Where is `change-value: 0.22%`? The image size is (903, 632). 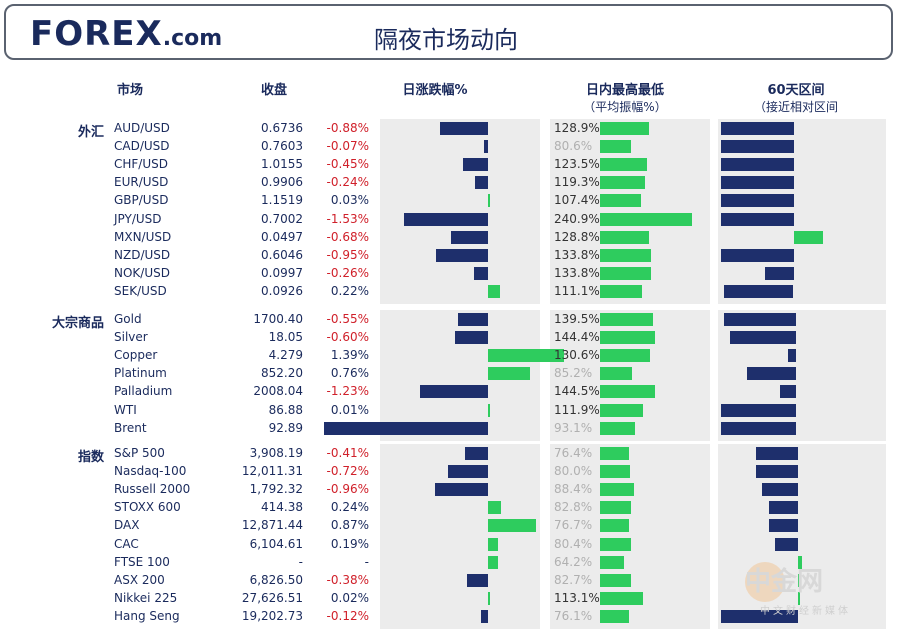 change-value: 0.22% is located at coordinates (349, 290).